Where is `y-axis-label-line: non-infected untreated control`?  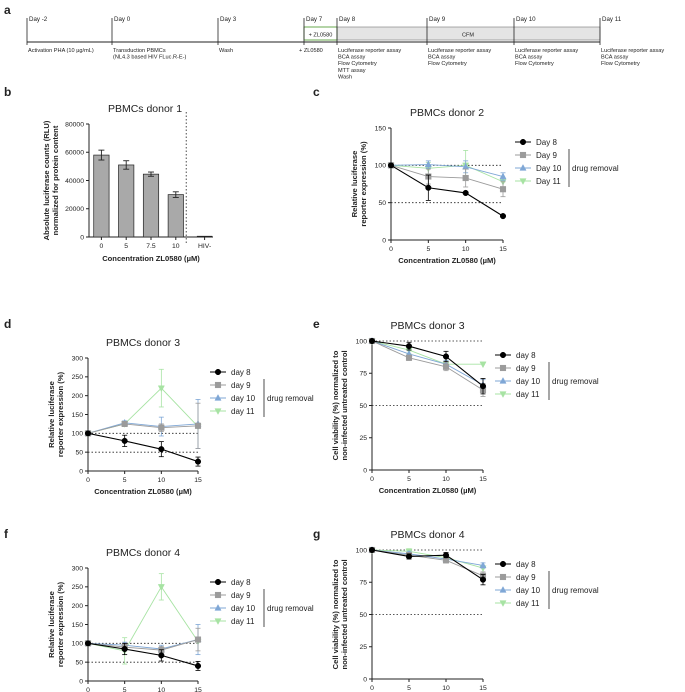
y-axis-label-line: non-infected untreated control is located at coordinates (344, 614).